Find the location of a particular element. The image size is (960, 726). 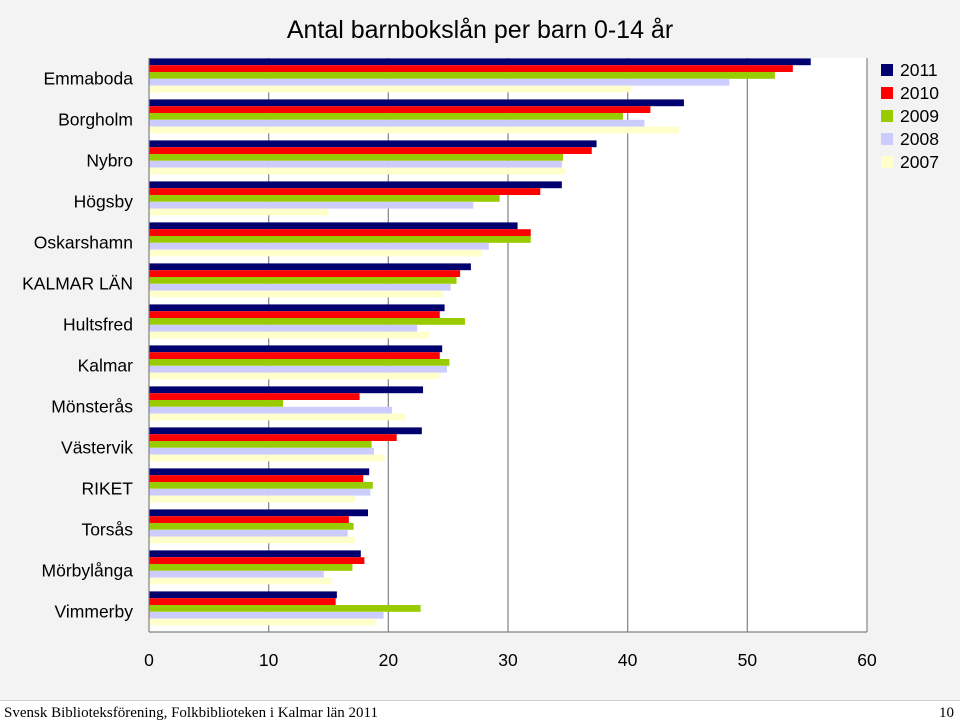

legend-swatch-2010 is located at coordinates (887, 93).